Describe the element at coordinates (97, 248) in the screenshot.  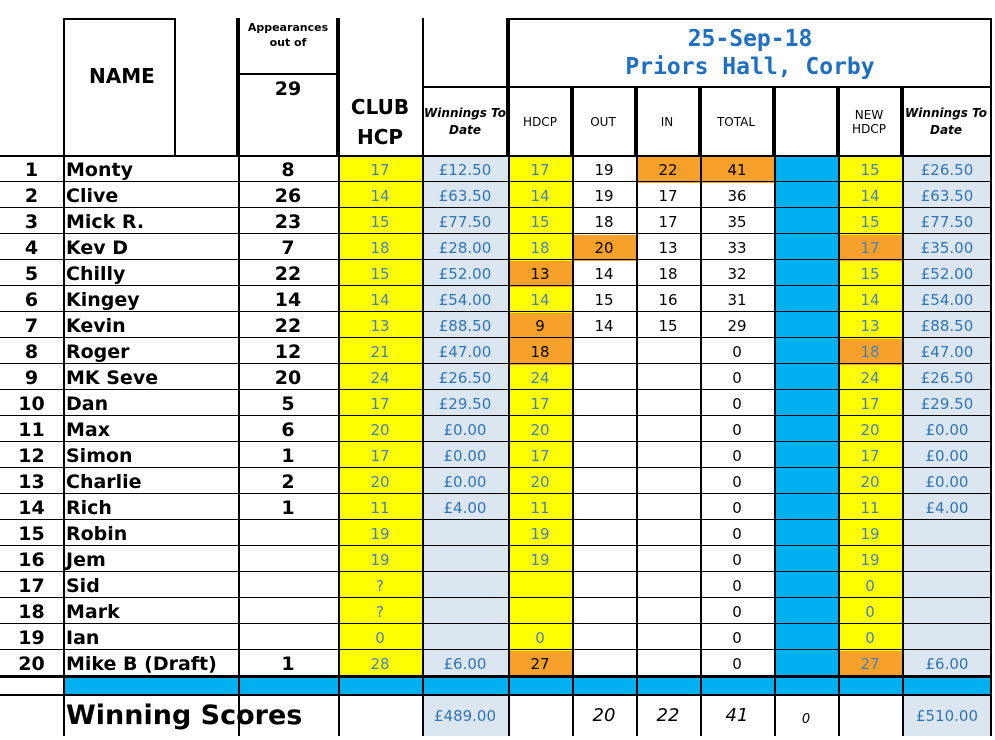
I see `player-name-cell: Kev D` at that location.